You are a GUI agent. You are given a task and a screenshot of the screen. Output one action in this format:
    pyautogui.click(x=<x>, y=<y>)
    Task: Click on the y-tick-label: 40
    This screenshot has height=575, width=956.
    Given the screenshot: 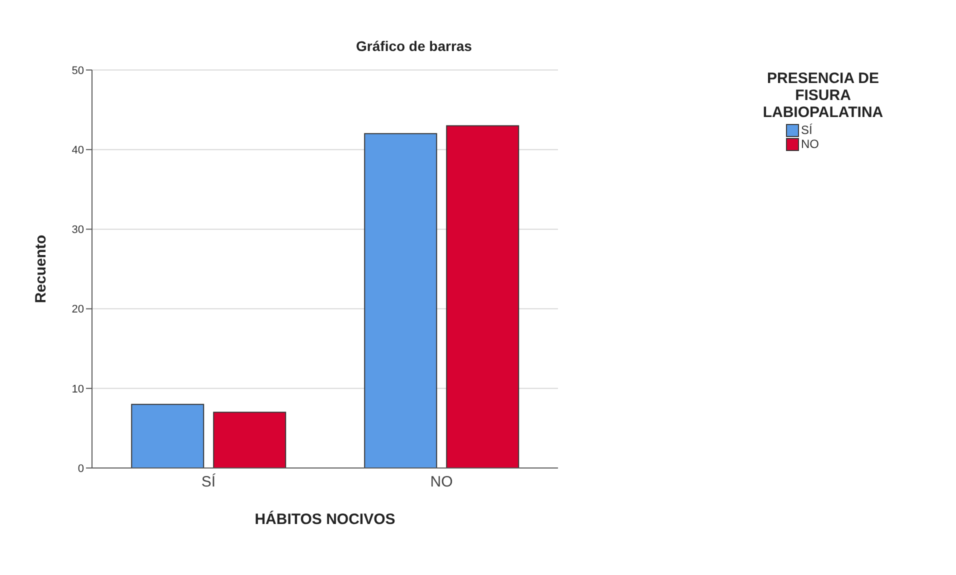 What is the action you would take?
    pyautogui.click(x=78, y=150)
    